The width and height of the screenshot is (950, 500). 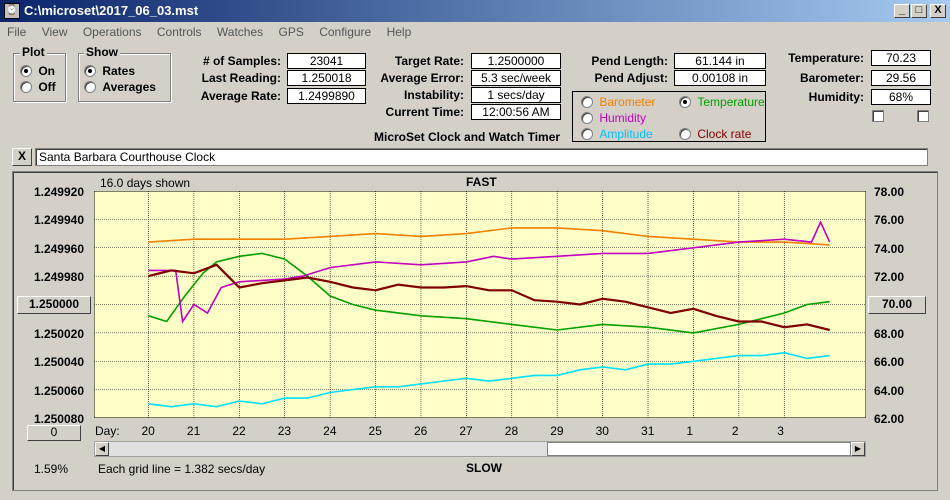 What do you see at coordinates (938, 11) in the screenshot?
I see `close-button: X` at bounding box center [938, 11].